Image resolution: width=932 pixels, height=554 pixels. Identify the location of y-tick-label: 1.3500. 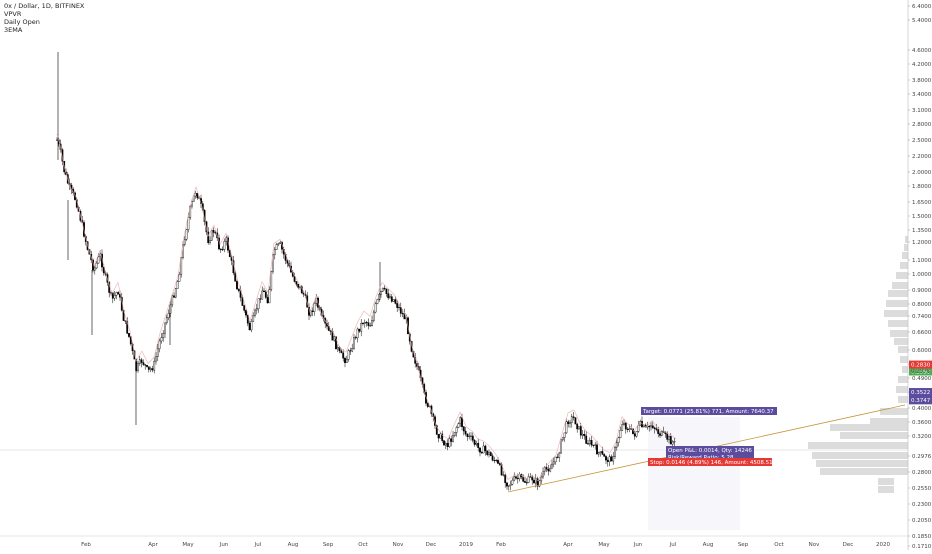
(922, 231).